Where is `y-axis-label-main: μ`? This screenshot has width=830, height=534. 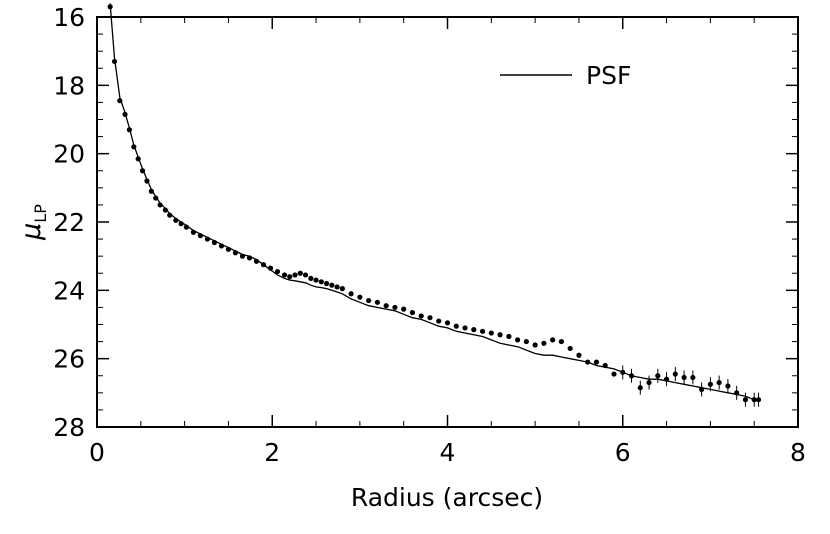
y-axis-label-main: μ is located at coordinates (31, 232).